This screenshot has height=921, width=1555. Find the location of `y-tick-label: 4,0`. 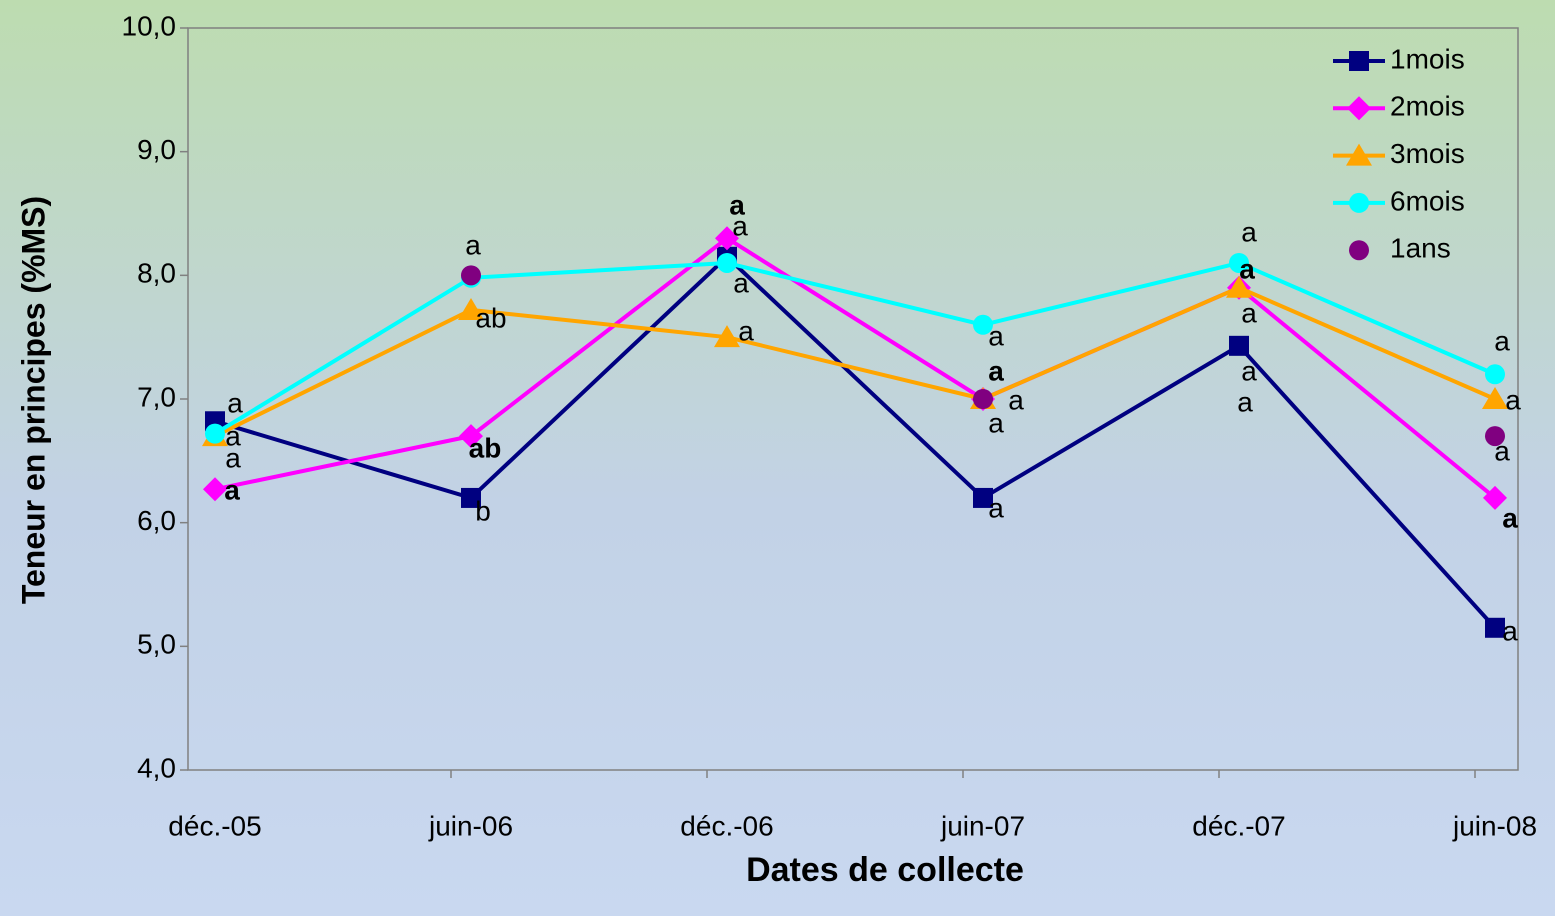

y-tick-label: 4,0 is located at coordinates (156, 767).